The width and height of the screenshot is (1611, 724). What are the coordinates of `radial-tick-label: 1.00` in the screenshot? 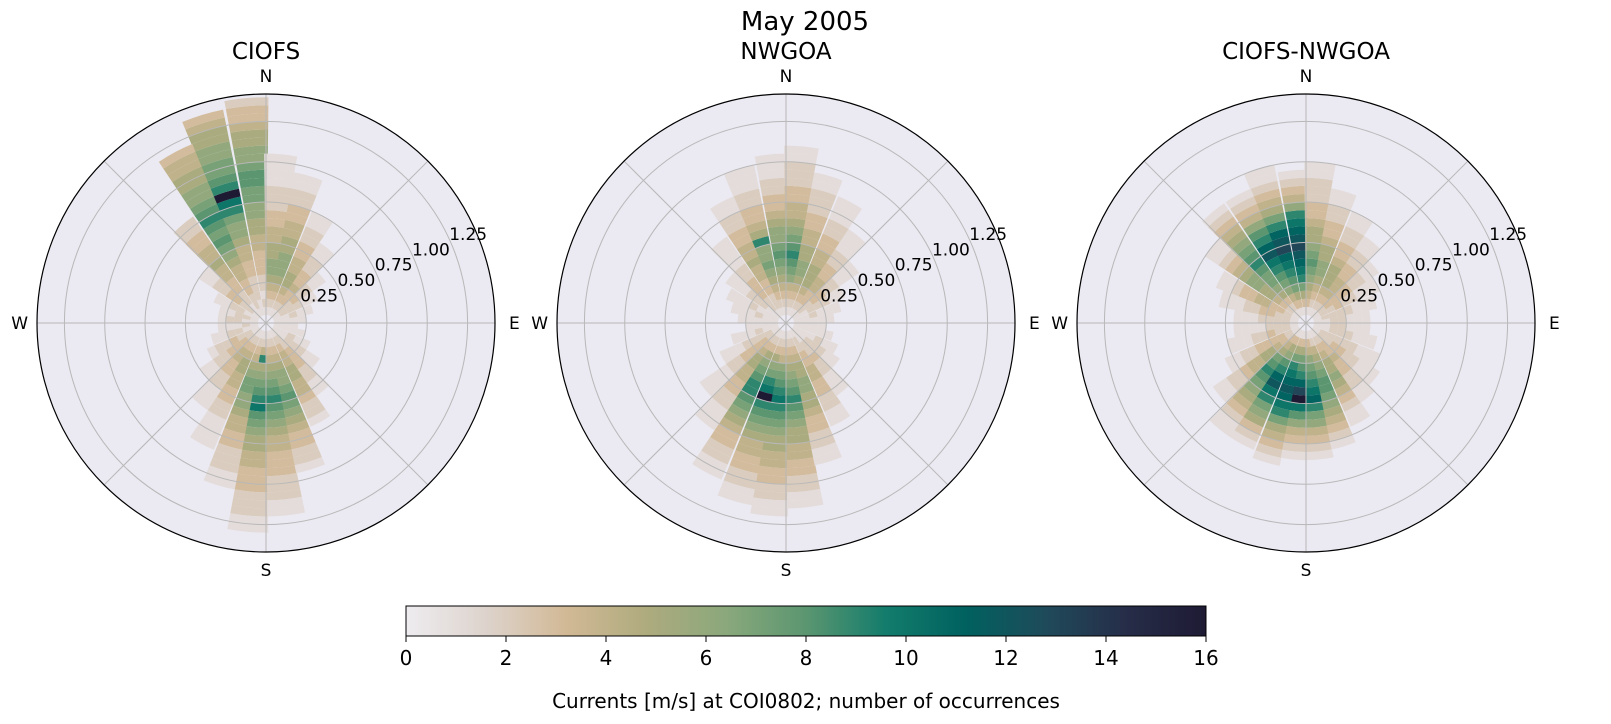 It's located at (431, 250).